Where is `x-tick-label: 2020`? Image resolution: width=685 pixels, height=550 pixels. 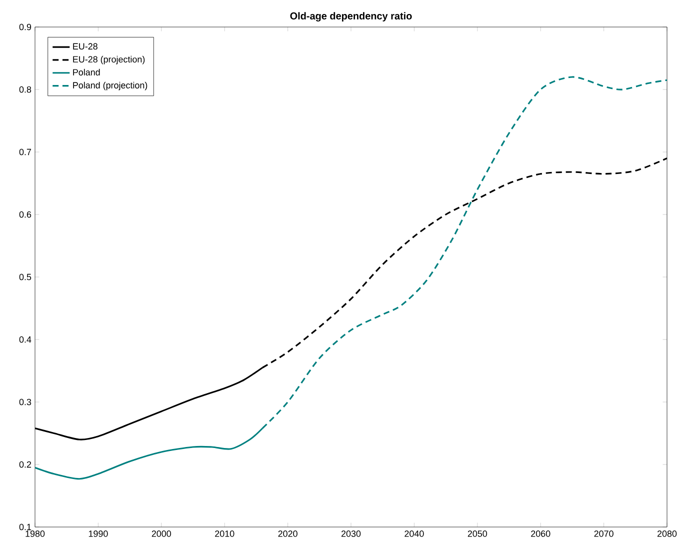
x-tick-label: 2020 is located at coordinates (288, 533).